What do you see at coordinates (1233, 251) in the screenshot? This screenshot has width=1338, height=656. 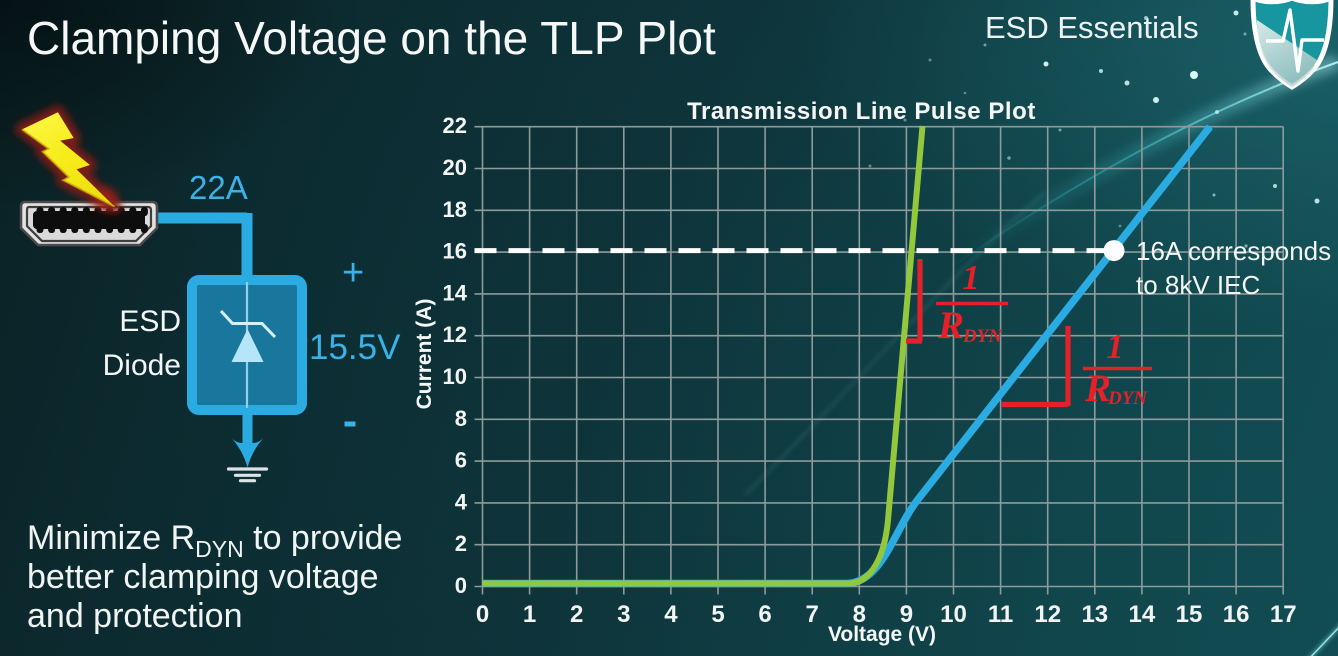 I see `svg-text: 16A corresponds` at bounding box center [1233, 251].